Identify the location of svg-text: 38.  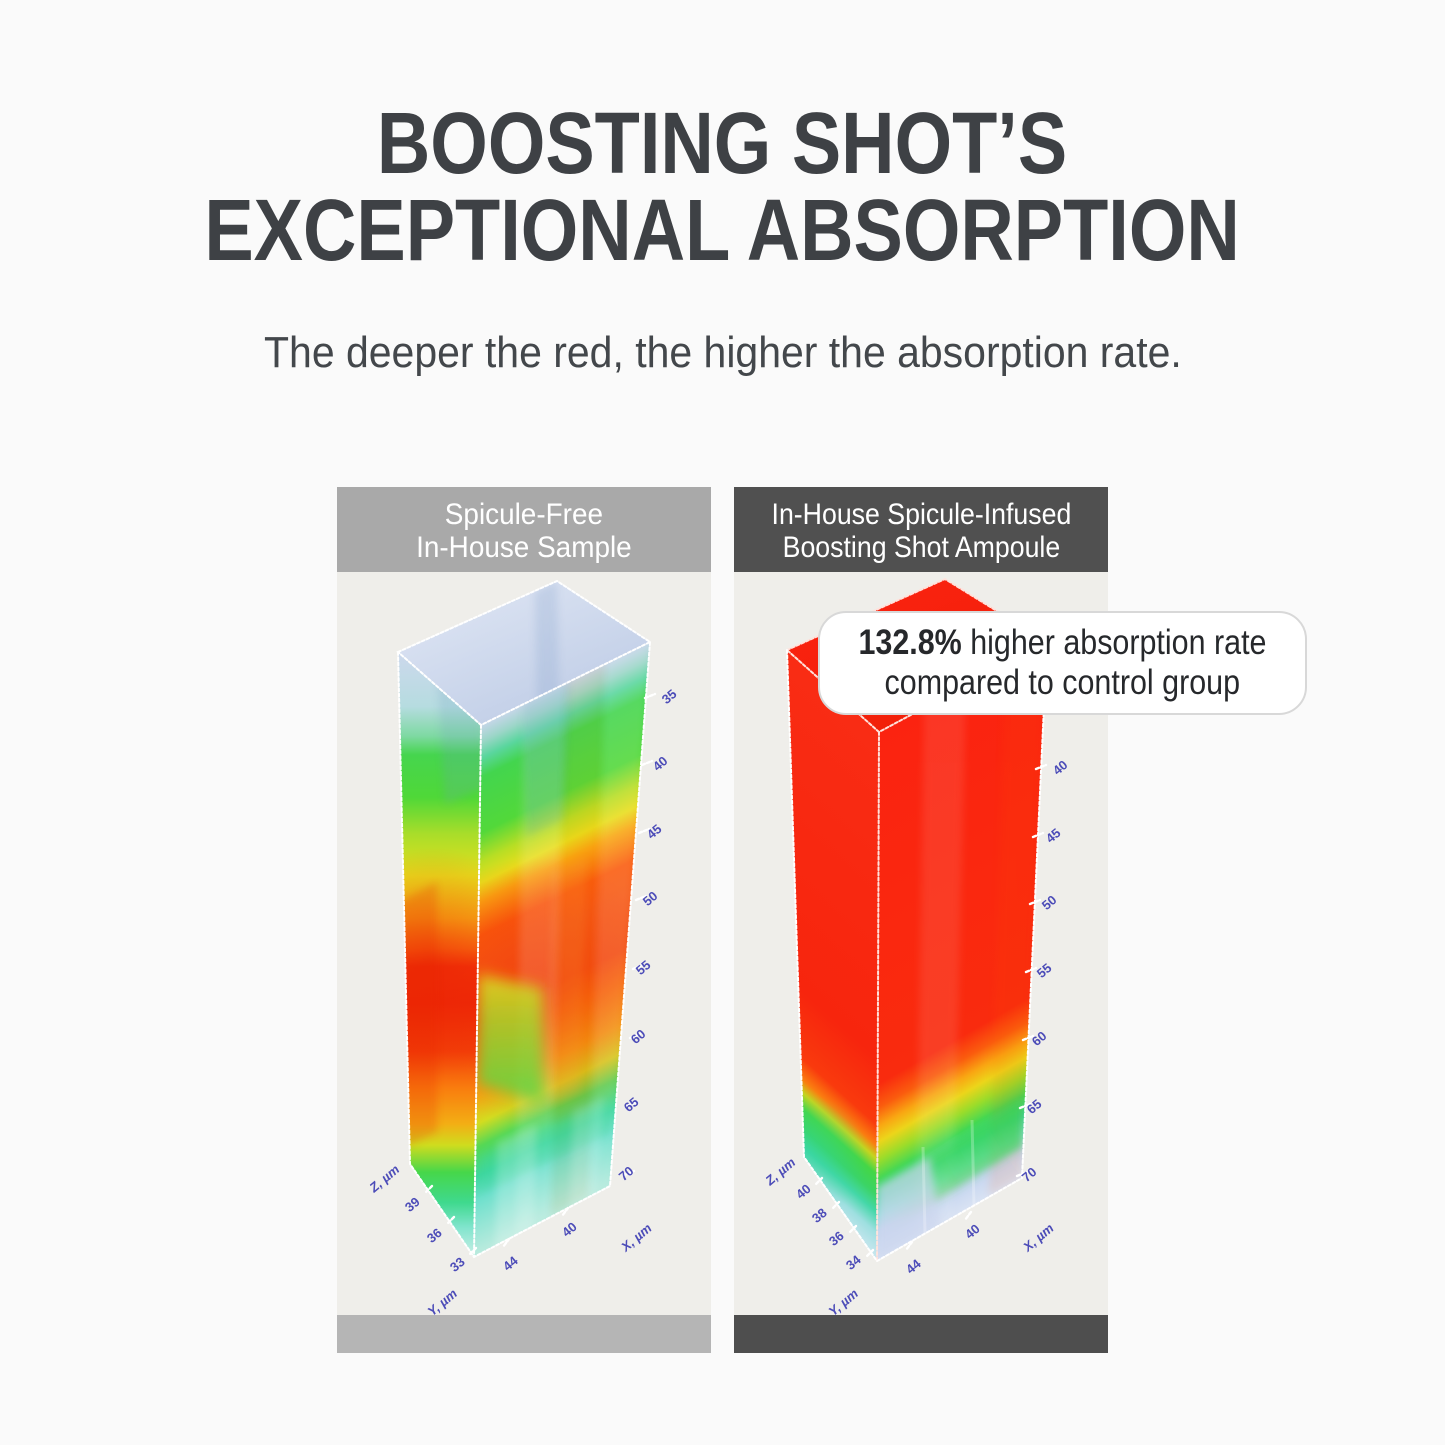
(819, 1215).